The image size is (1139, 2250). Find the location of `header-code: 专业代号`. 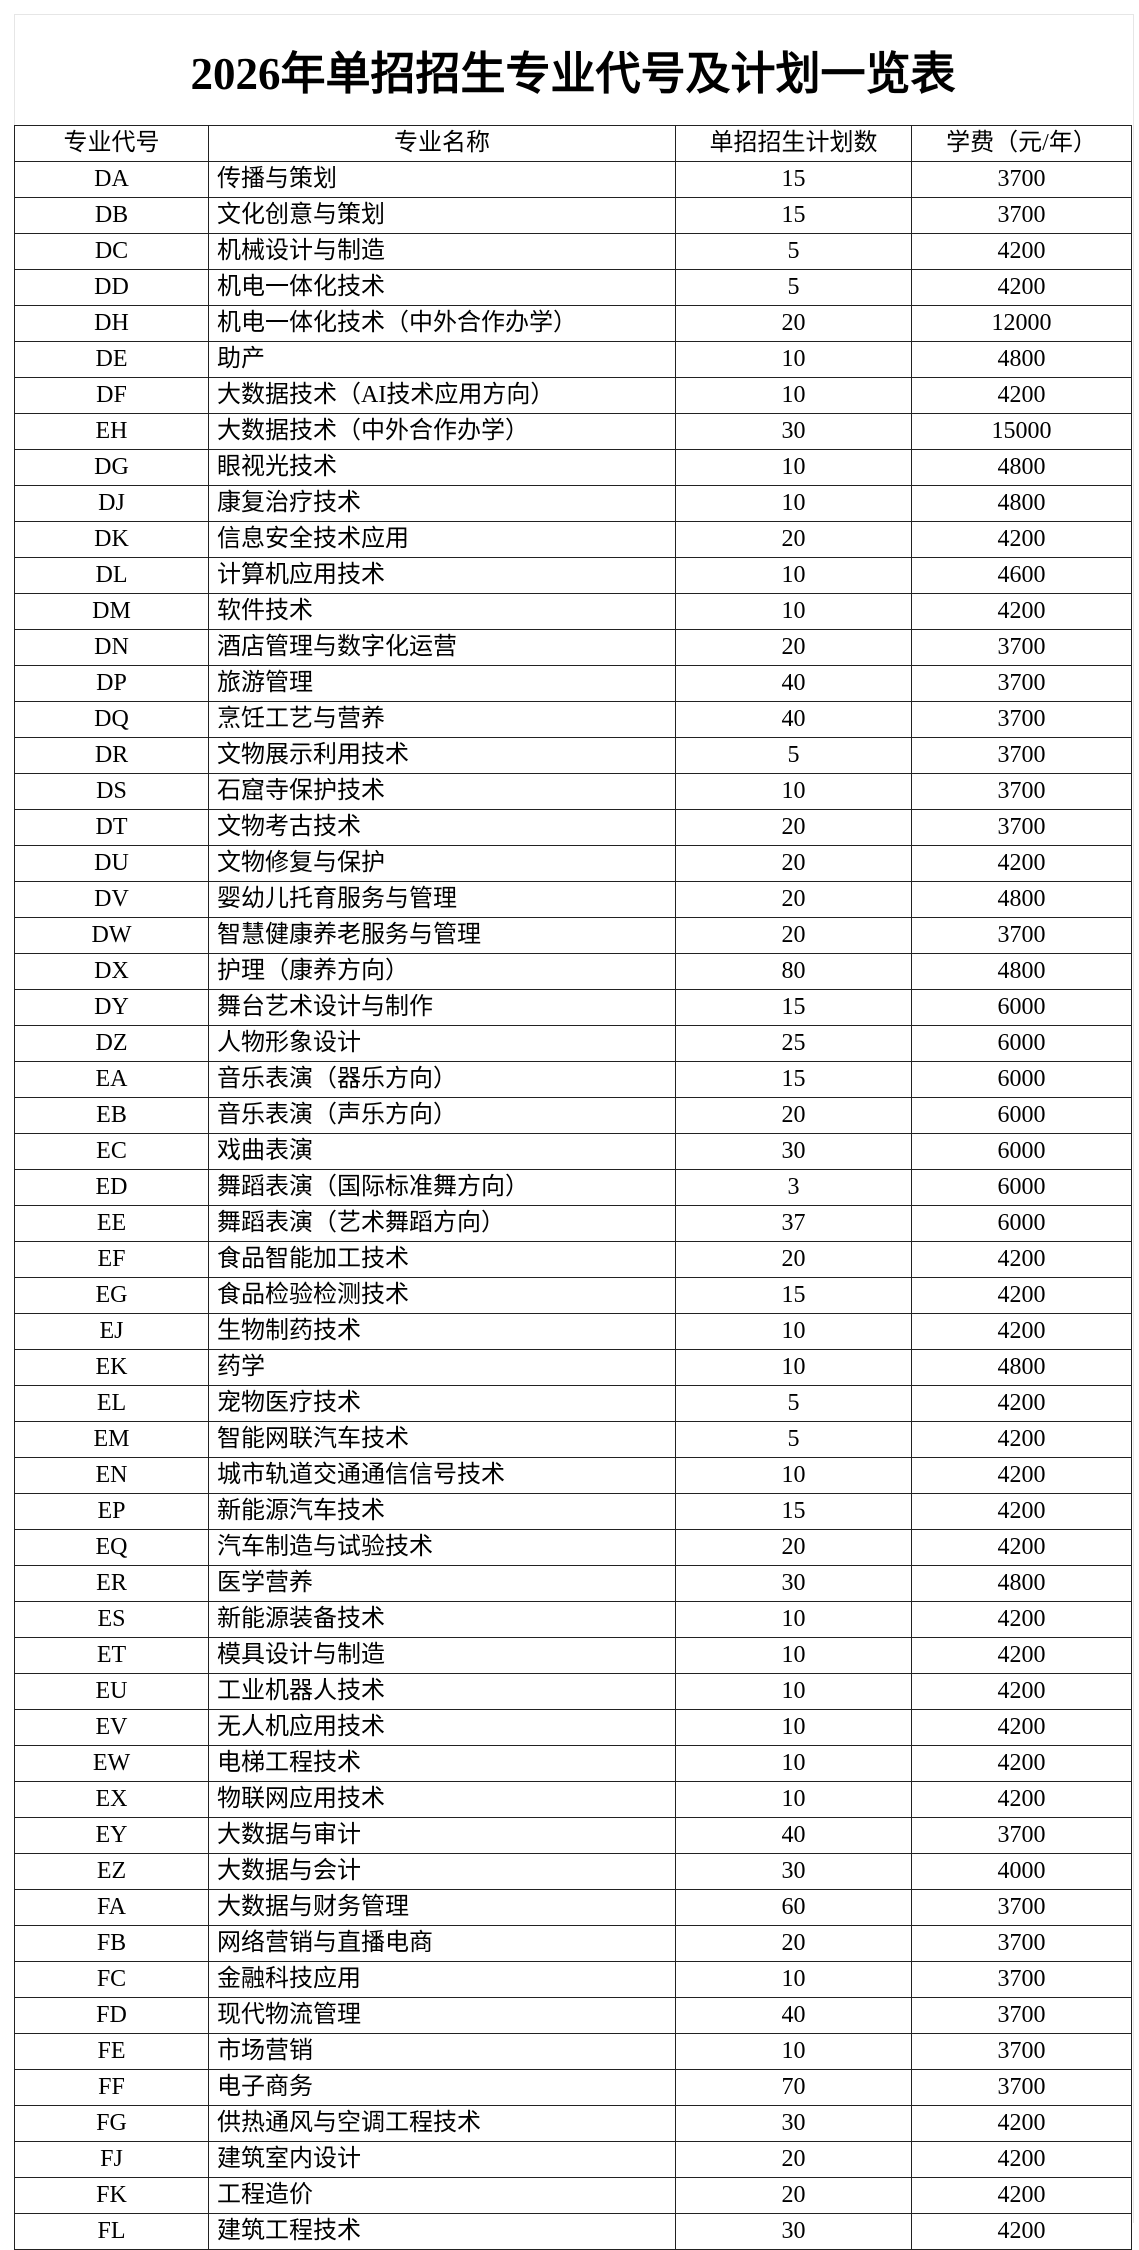

header-code: 专业代号 is located at coordinates (111, 143).